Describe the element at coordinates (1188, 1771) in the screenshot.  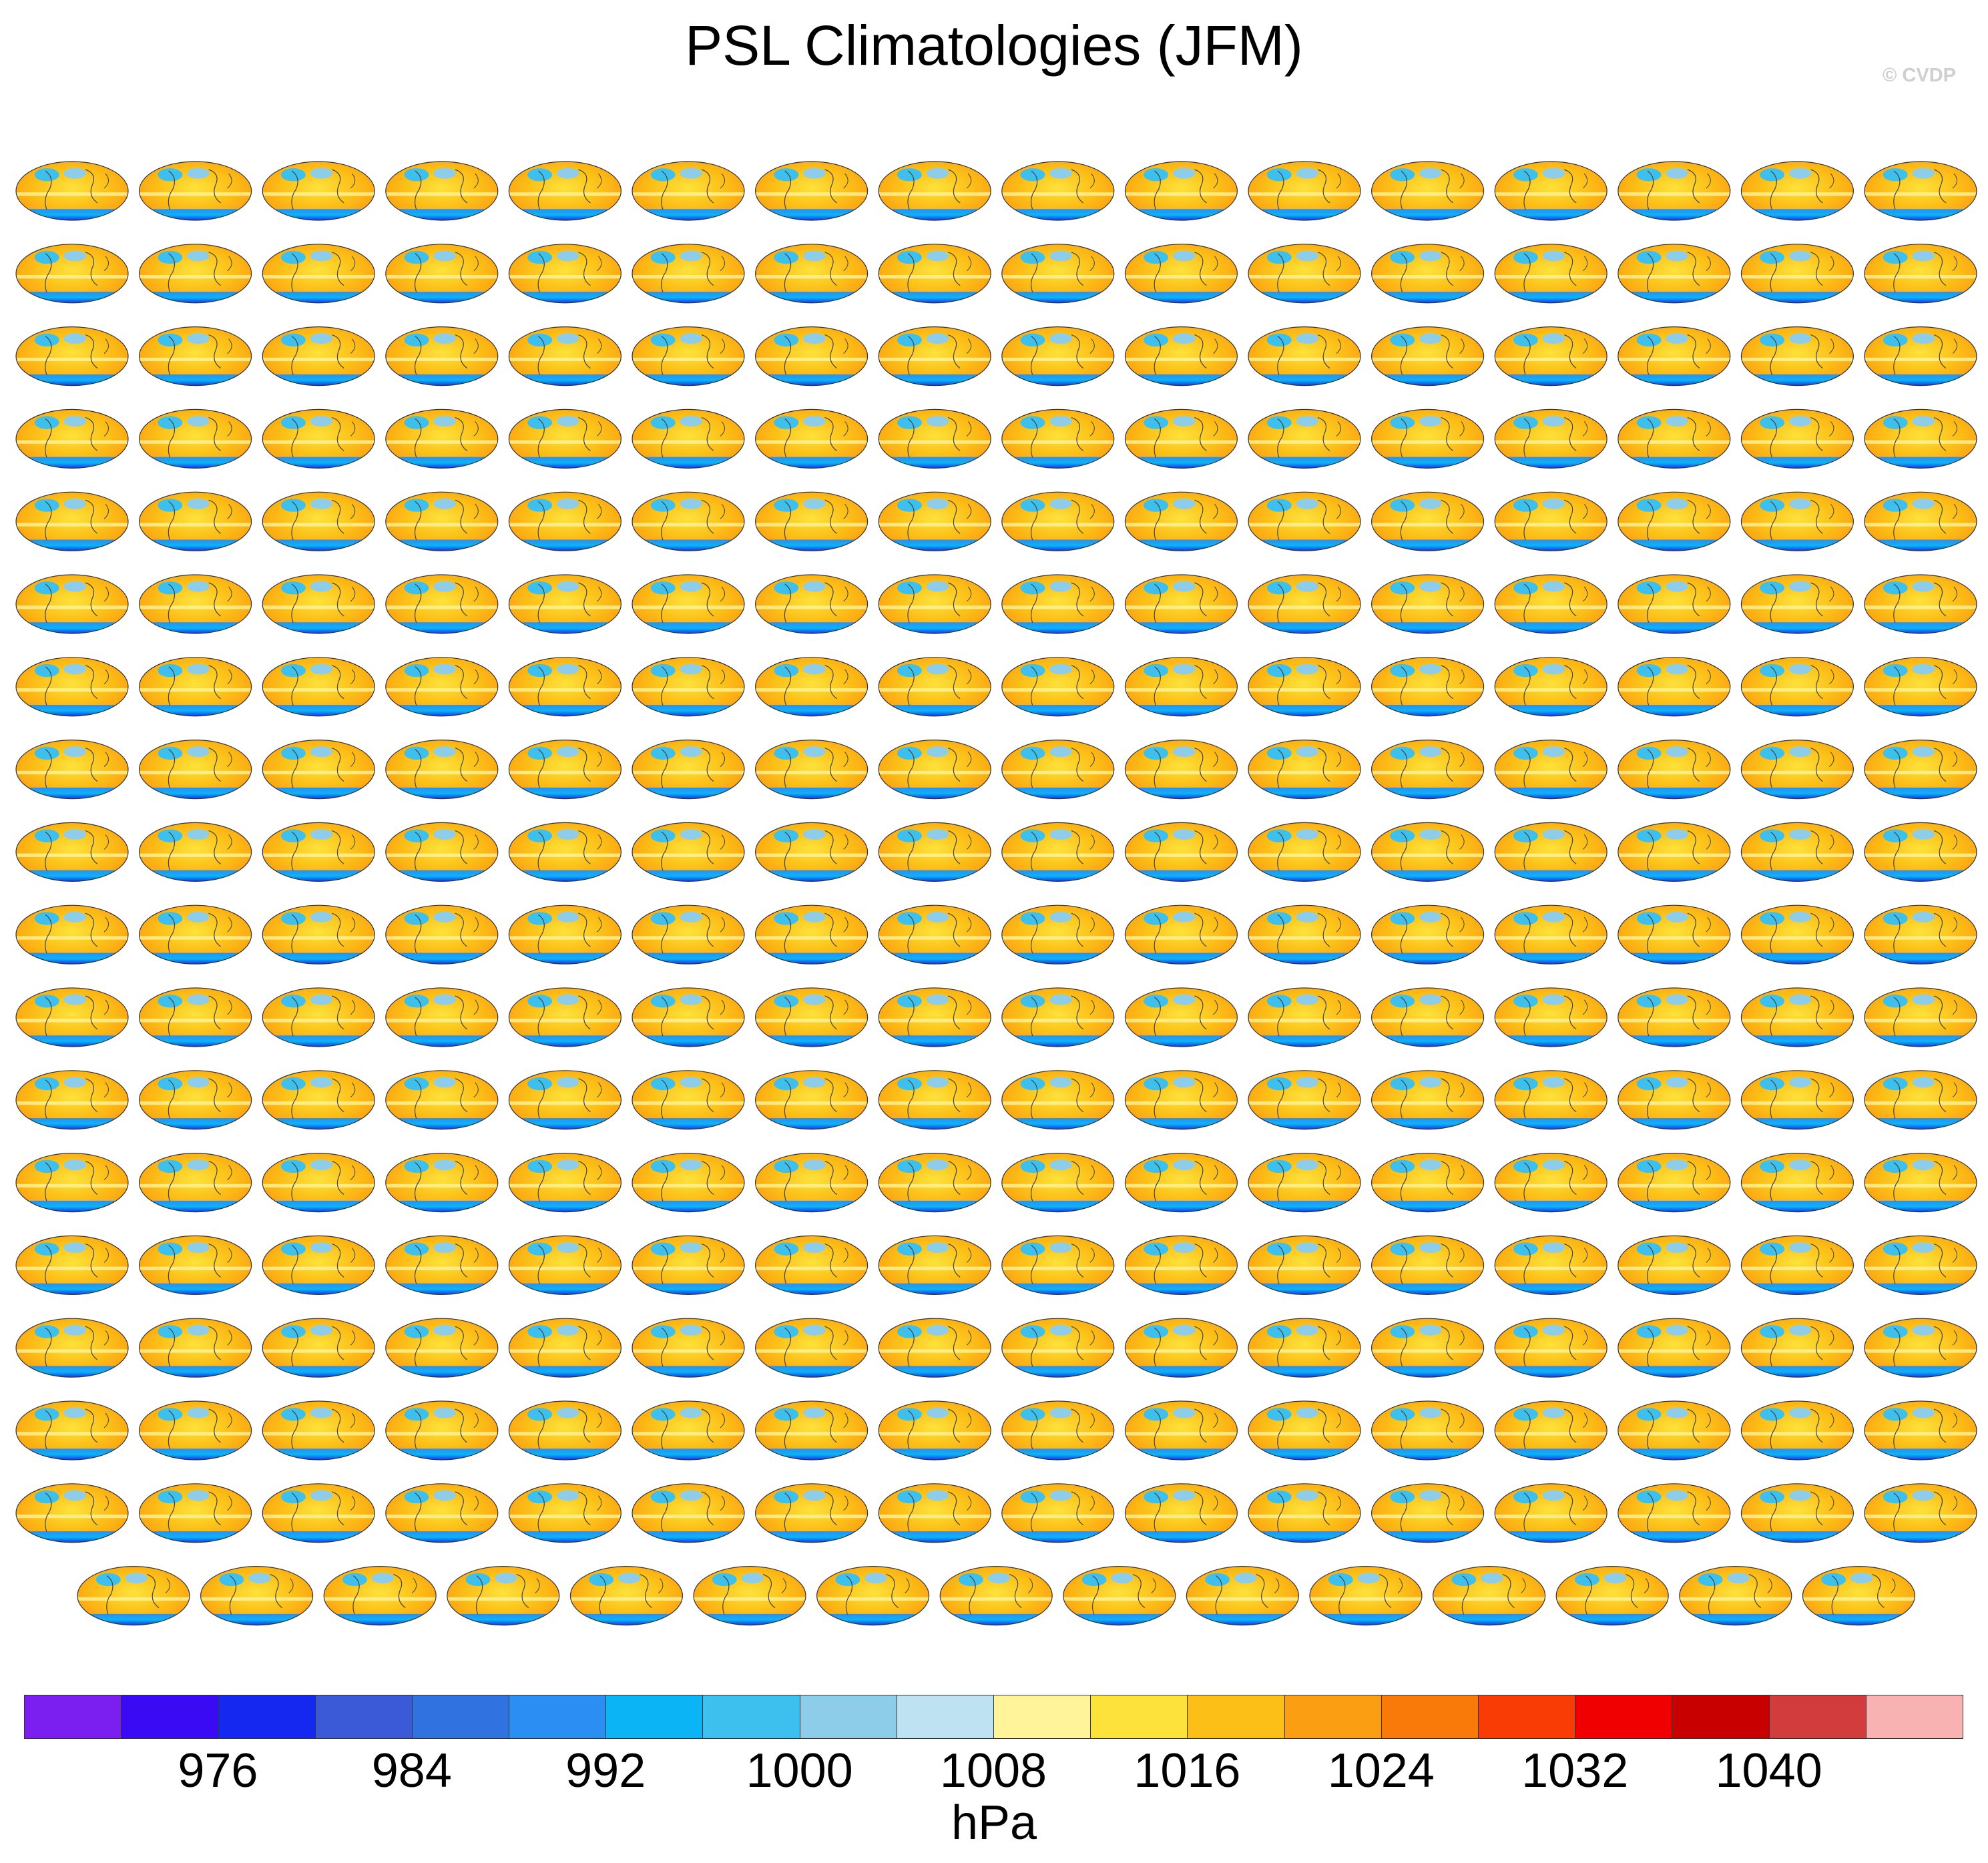
I see `colorbar-tick-label: 1016` at that location.